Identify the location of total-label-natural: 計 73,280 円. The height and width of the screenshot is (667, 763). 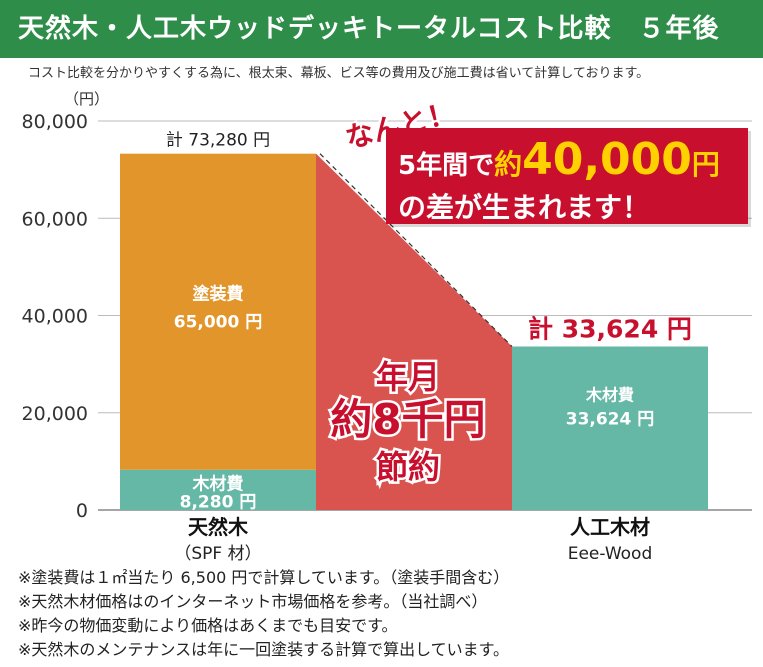
(218, 141).